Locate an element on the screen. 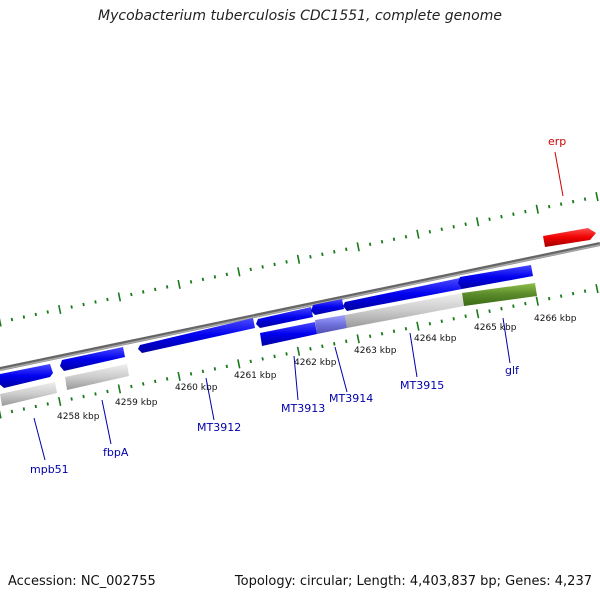 Image resolution: width=600 pixels, height=600 pixels. leader-fbpA is located at coordinates (106, 422).